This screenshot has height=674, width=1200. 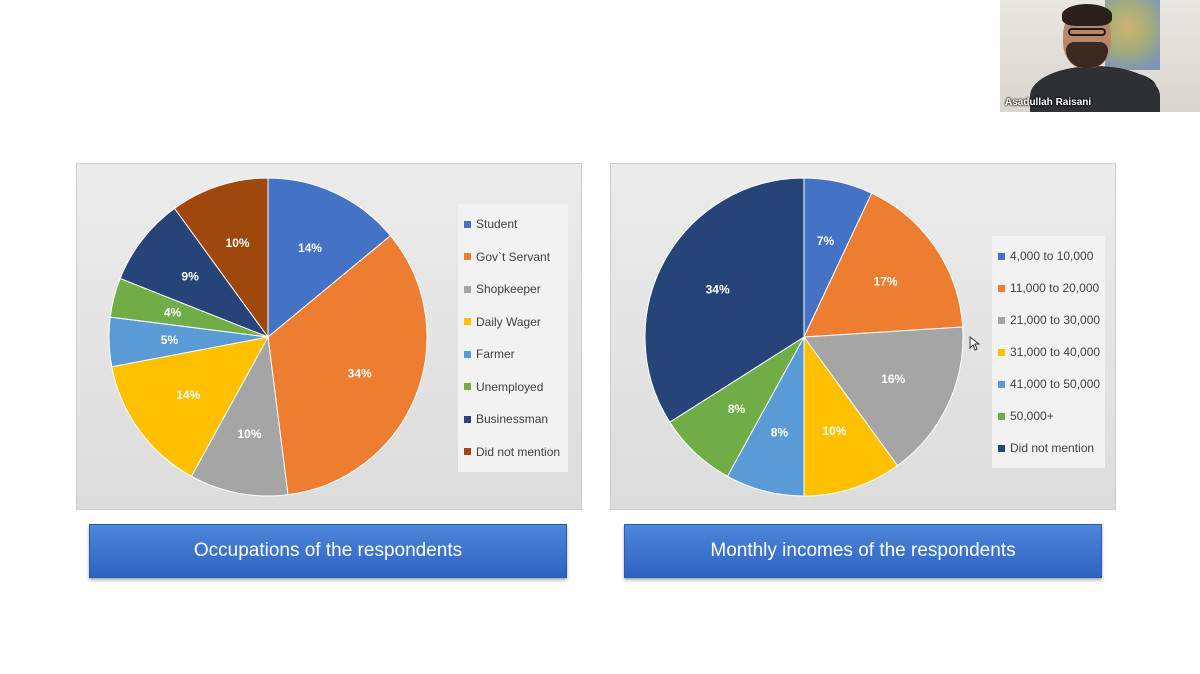 I want to click on pie-data-label: 4%, so click(x=173, y=312).